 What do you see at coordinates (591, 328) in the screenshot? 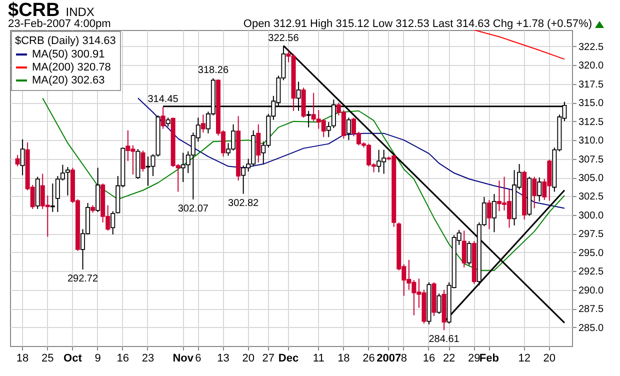
I see `y-tick-label: 285.0` at bounding box center [591, 328].